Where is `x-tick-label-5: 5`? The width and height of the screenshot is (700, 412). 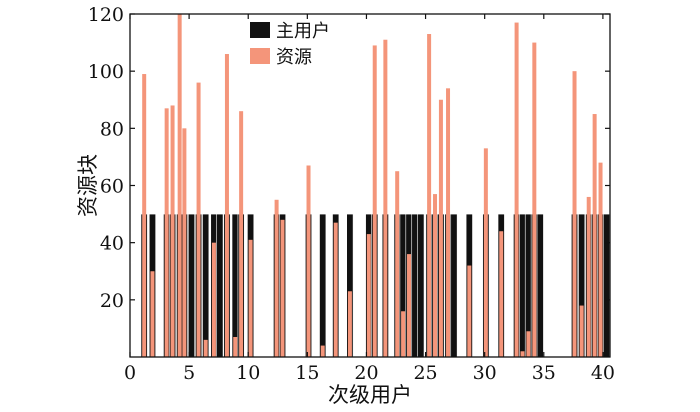
x-tick-label-5: 5 is located at coordinates (189, 373).